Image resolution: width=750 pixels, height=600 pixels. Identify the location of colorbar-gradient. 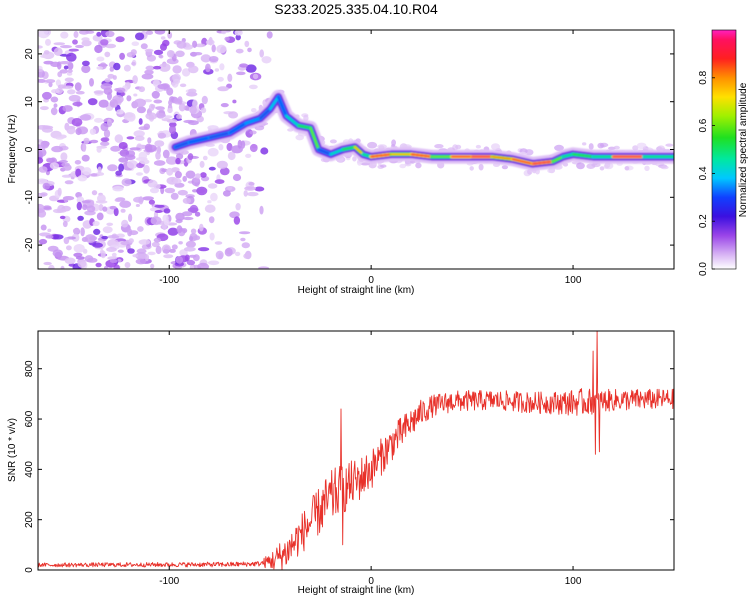
(724, 149).